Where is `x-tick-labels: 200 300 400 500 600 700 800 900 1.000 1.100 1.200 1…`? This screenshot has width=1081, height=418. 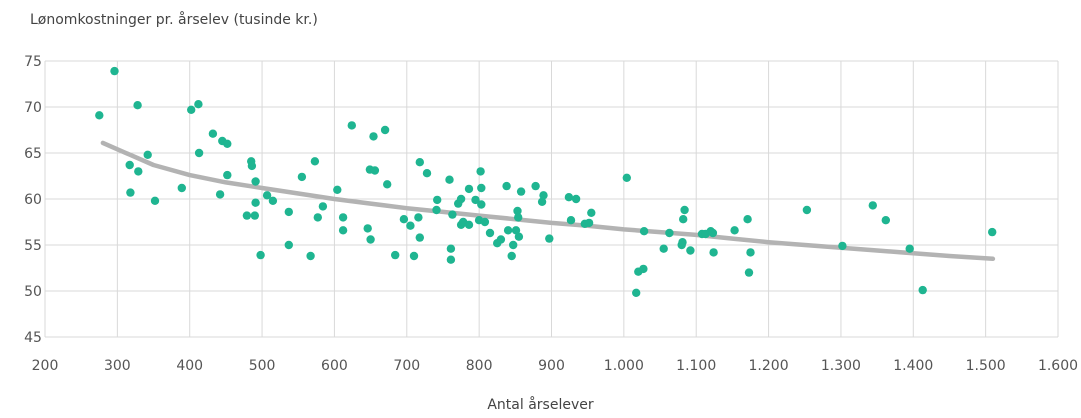 x-tick-labels: 200 300 400 500 600 700 800 900 1.000 1.100 1.200 1… is located at coordinates (555, 366).